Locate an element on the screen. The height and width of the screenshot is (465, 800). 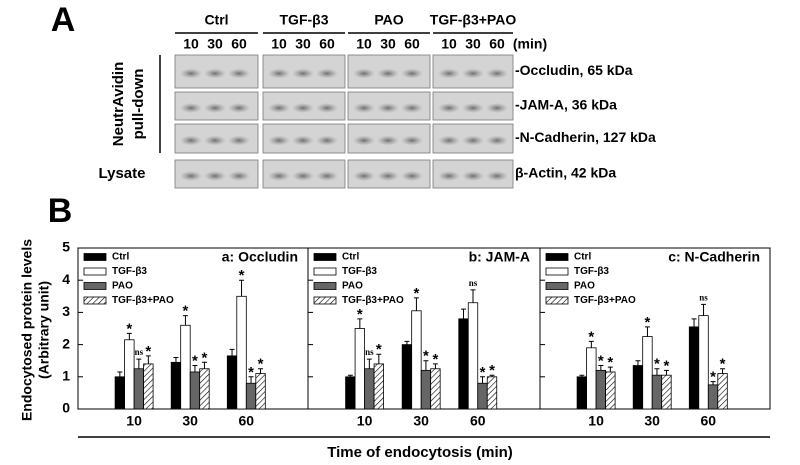
y-axis-label: (Arbitrary unit) is located at coordinates (44, 330).